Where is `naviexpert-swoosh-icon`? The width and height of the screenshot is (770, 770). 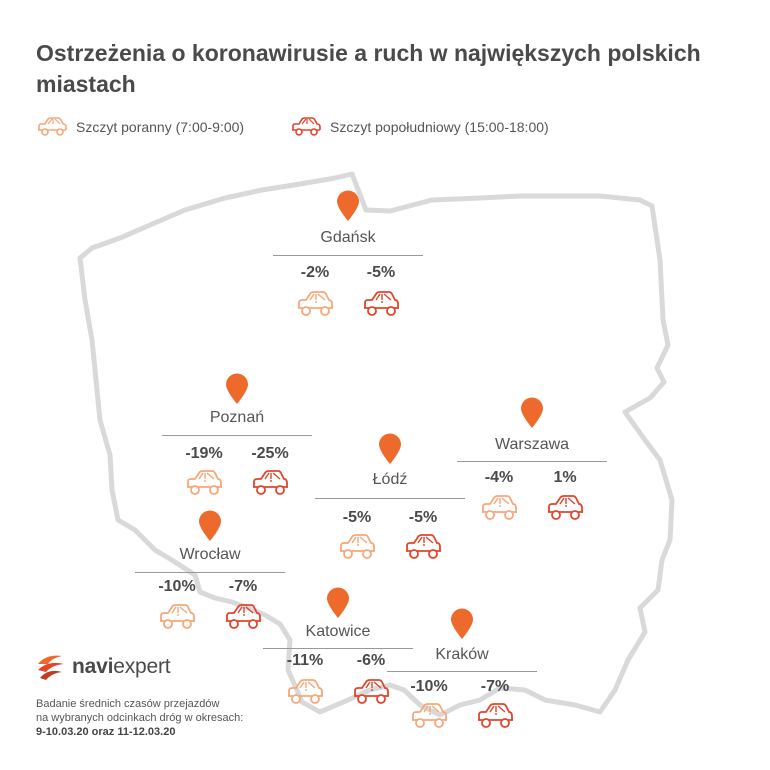 naviexpert-swoosh-icon is located at coordinates (51, 667).